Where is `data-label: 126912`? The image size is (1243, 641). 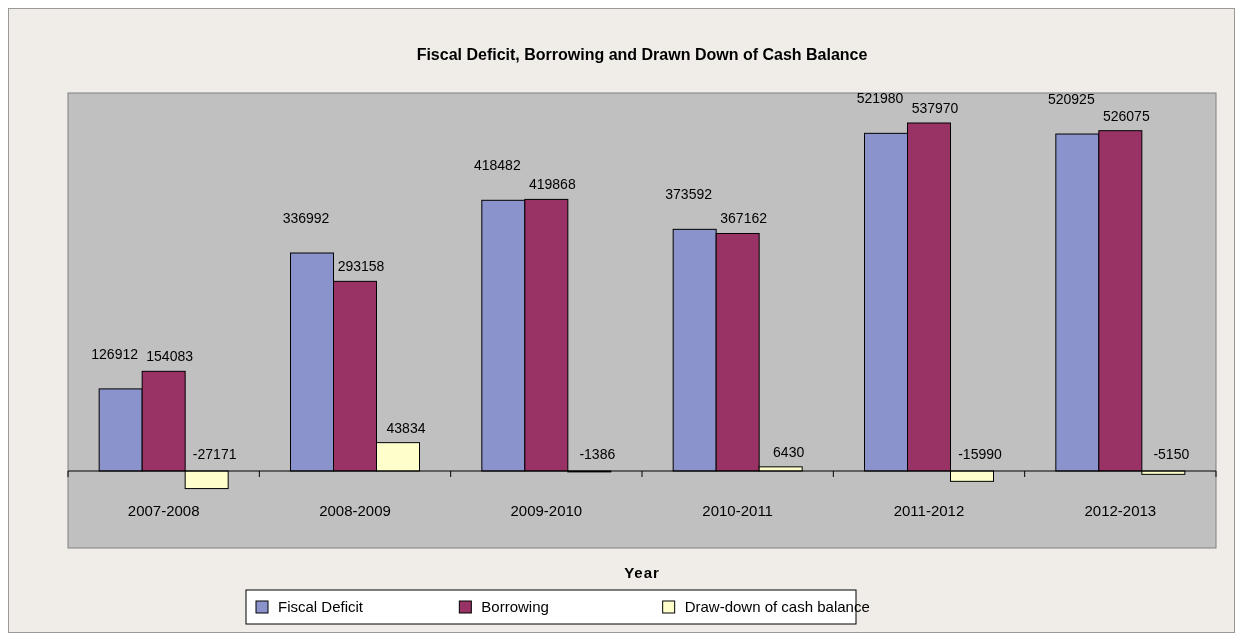
data-label: 126912 is located at coordinates (115, 353).